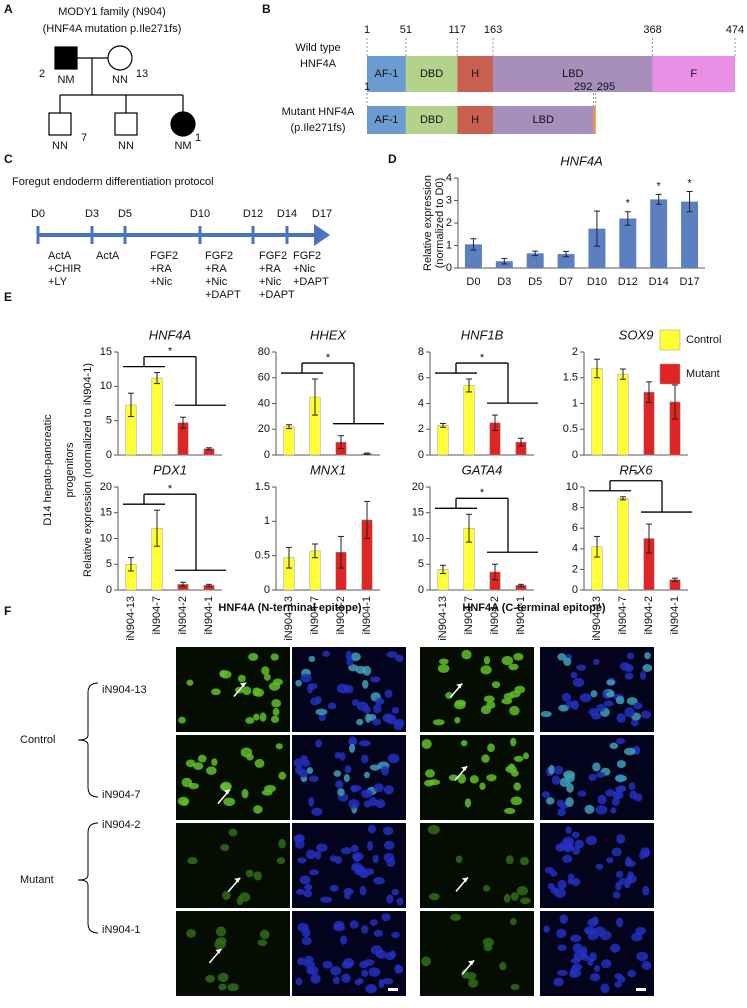 This screenshot has width=747, height=1008. What do you see at coordinates (108, 256) in the screenshot?
I see `treatment: ActA` at bounding box center [108, 256].